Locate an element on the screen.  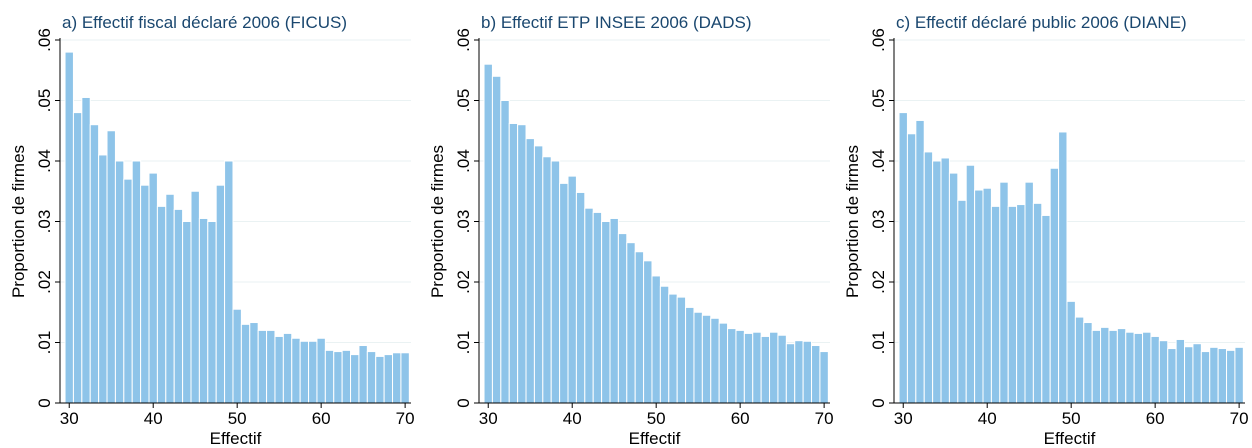
x-tick-label: 30 is located at coordinates (903, 418).